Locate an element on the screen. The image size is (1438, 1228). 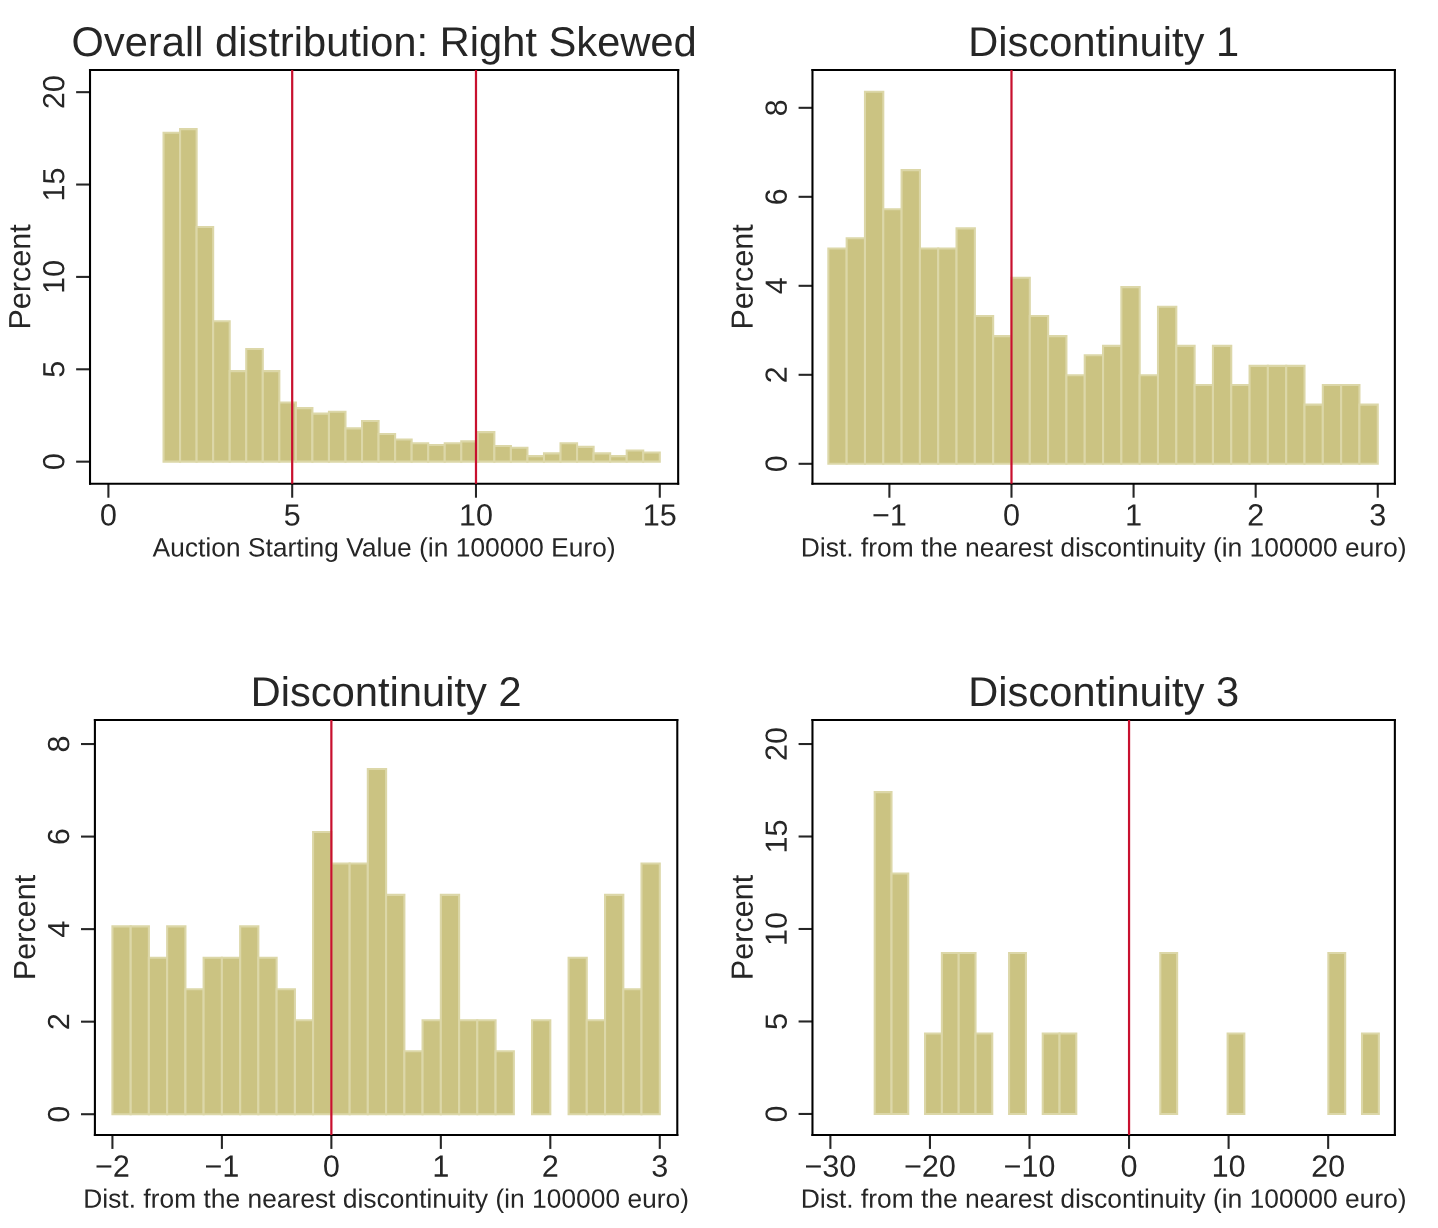
x-tick-label: 15 is located at coordinates (660, 515).